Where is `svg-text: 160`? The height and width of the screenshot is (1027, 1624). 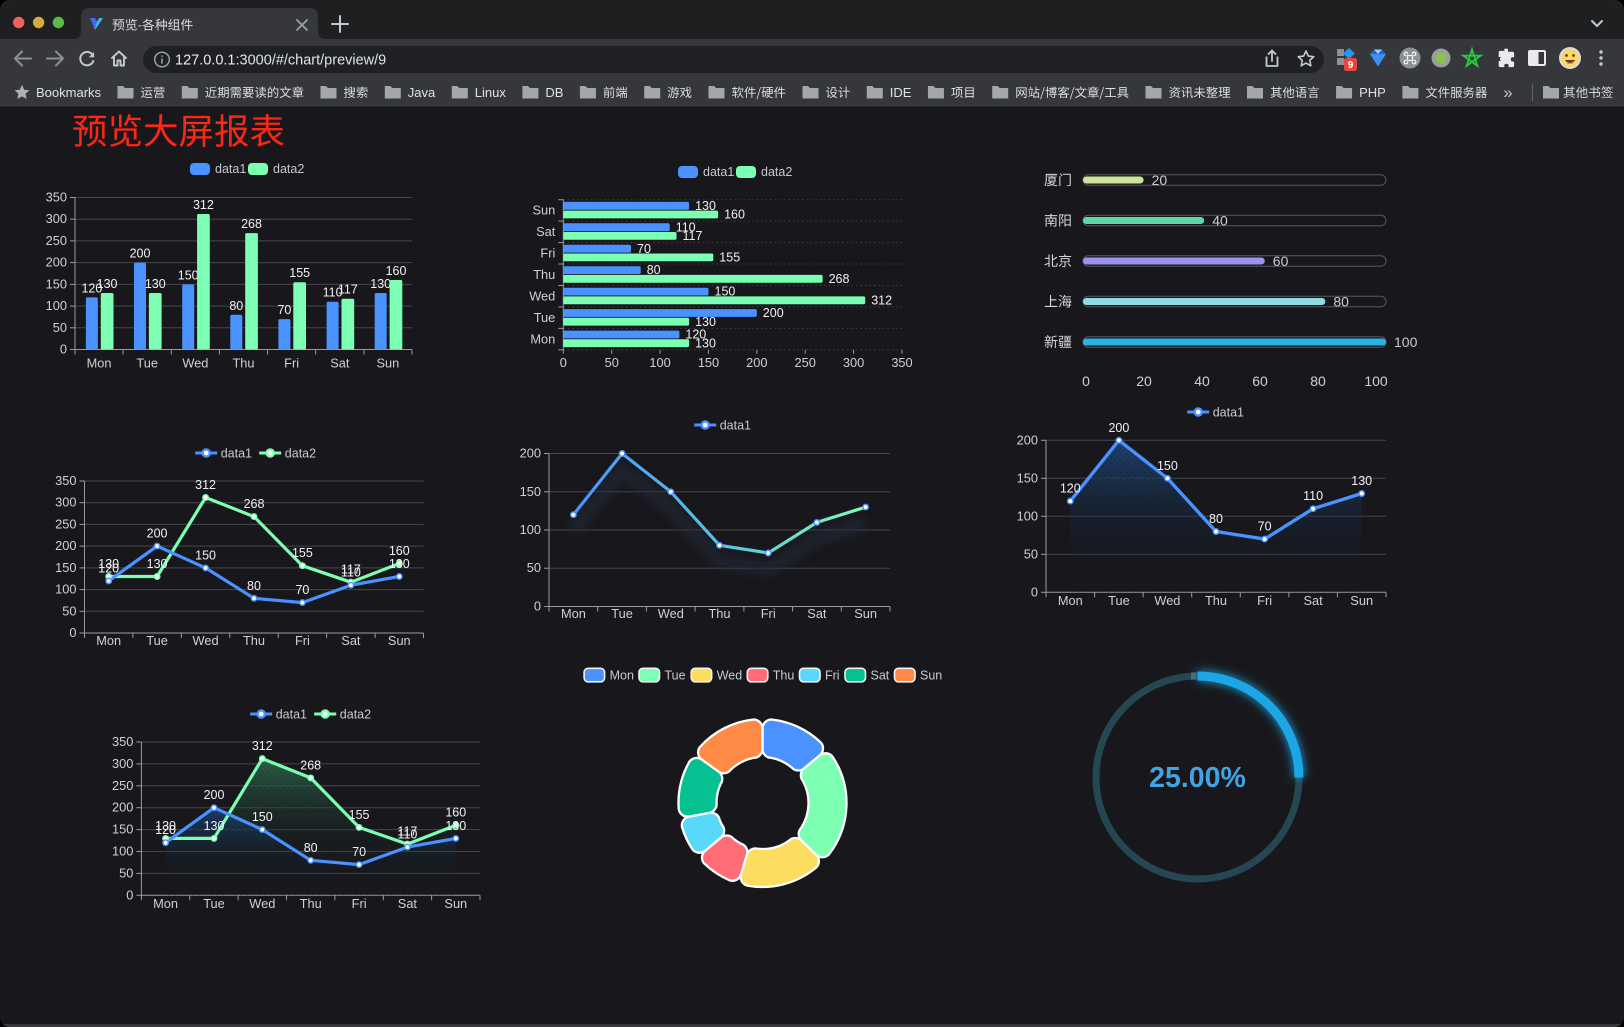 svg-text: 160 is located at coordinates (734, 215).